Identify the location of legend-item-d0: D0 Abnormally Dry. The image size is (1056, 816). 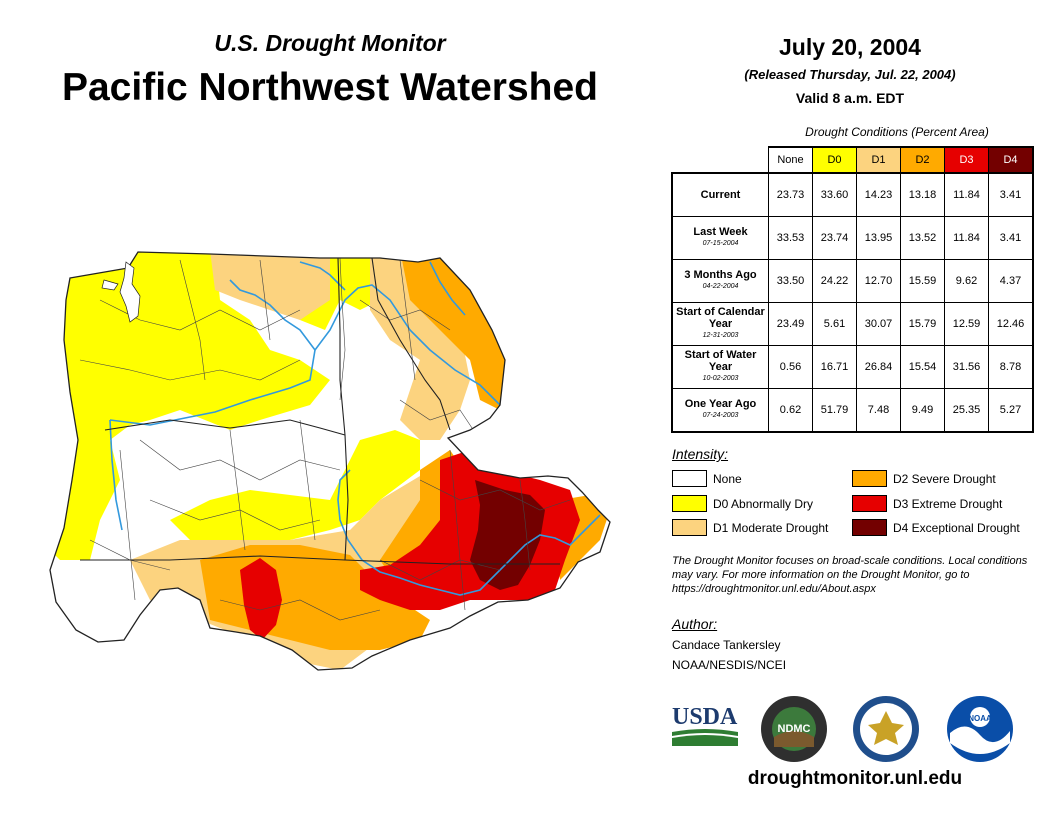
(742, 503).